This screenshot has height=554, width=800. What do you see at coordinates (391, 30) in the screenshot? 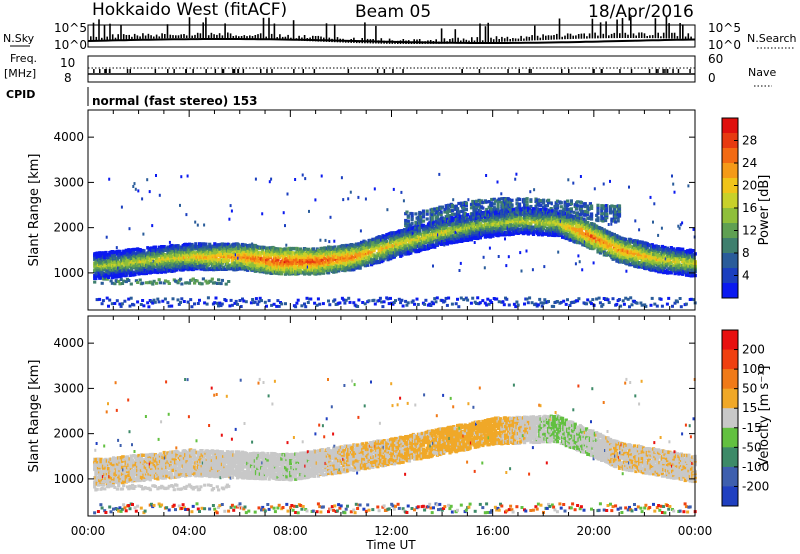
I see `nsky-bars` at bounding box center [391, 30].